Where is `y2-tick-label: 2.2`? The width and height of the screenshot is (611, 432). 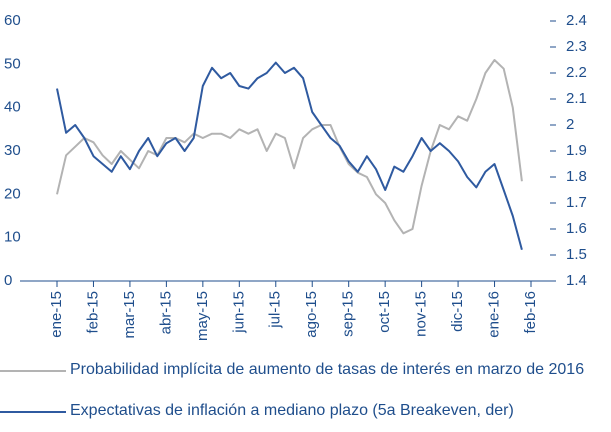
y2-tick-label: 2.2 is located at coordinates (576, 72).